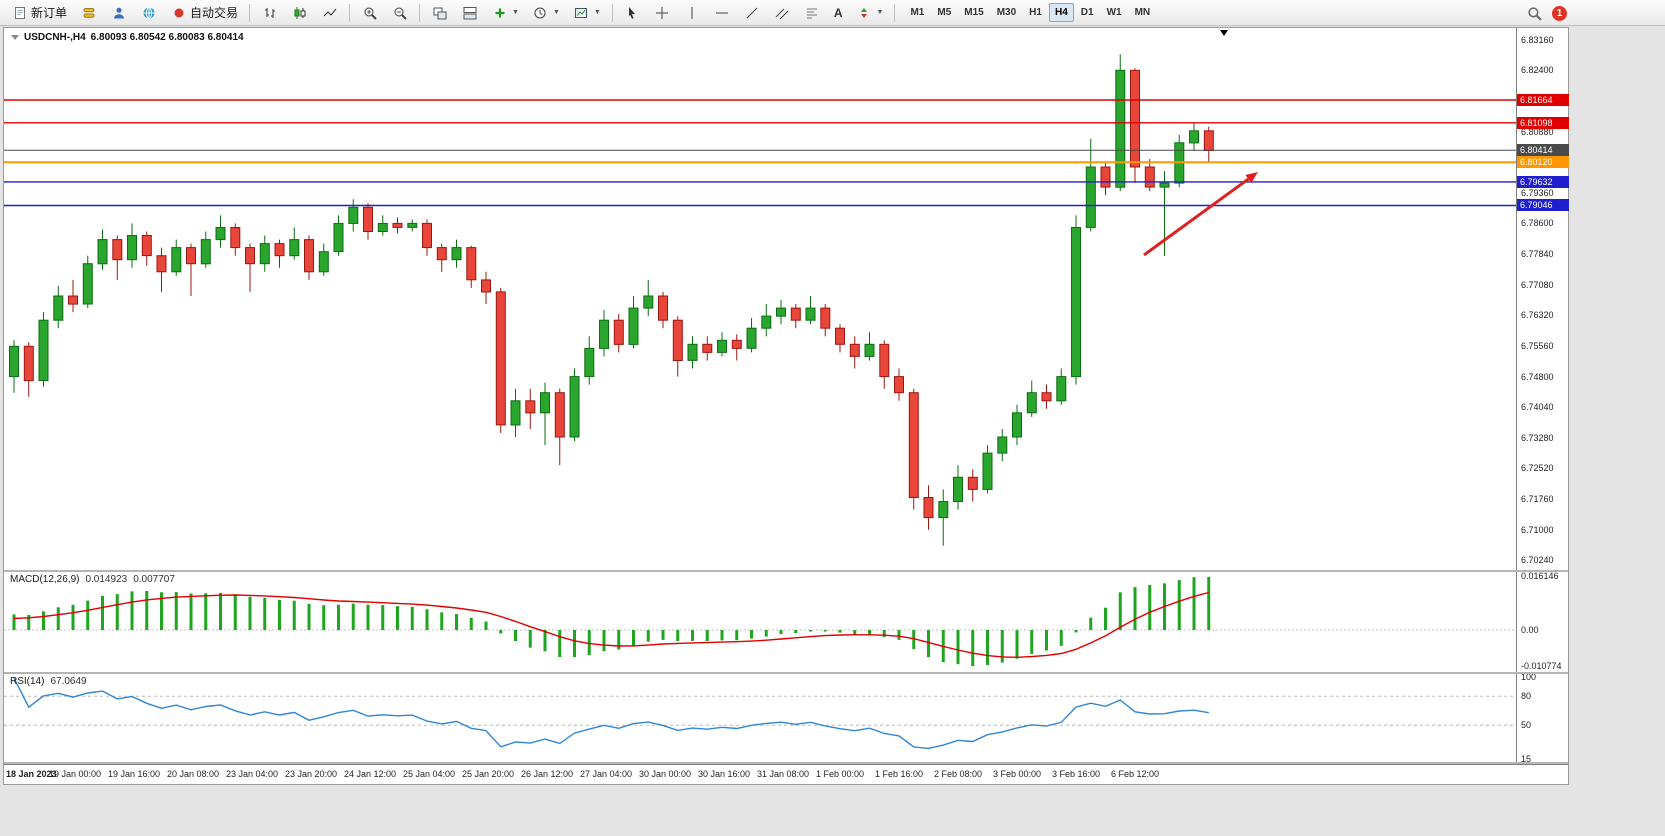 This screenshot has width=1665, height=836. I want to click on timeframe-button-H4: H4, so click(1061, 12).